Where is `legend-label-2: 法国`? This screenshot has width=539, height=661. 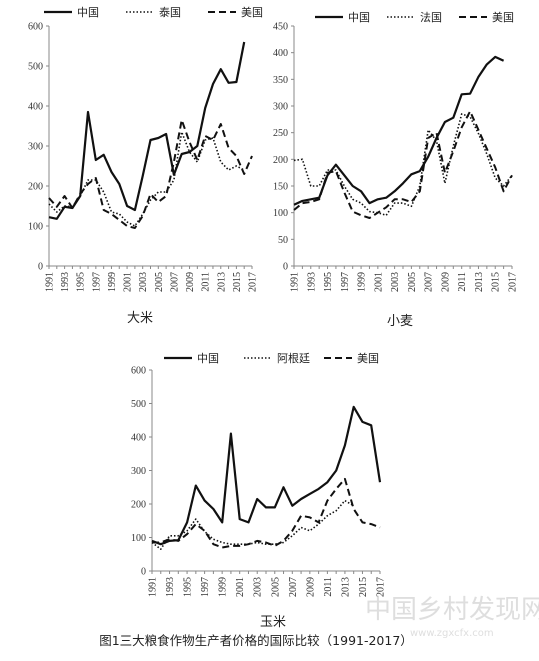
legend-label-2: 法国 is located at coordinates (431, 17).